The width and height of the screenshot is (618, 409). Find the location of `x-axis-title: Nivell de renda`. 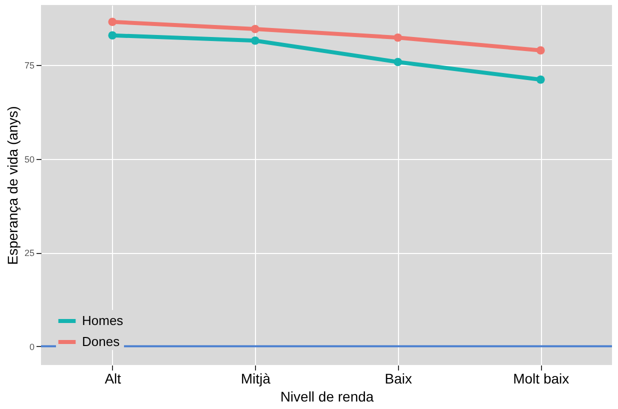

x-axis-title: Nivell de renda is located at coordinates (327, 396).